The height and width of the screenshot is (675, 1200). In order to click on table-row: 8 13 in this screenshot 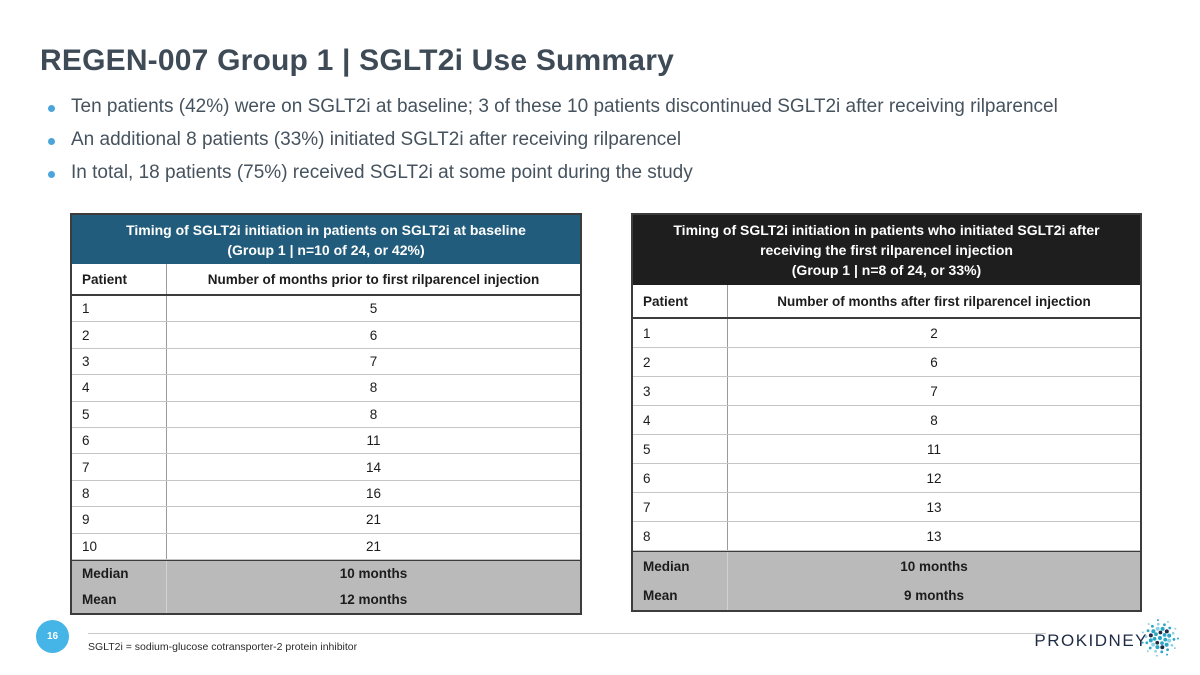, I will do `click(886, 536)`.